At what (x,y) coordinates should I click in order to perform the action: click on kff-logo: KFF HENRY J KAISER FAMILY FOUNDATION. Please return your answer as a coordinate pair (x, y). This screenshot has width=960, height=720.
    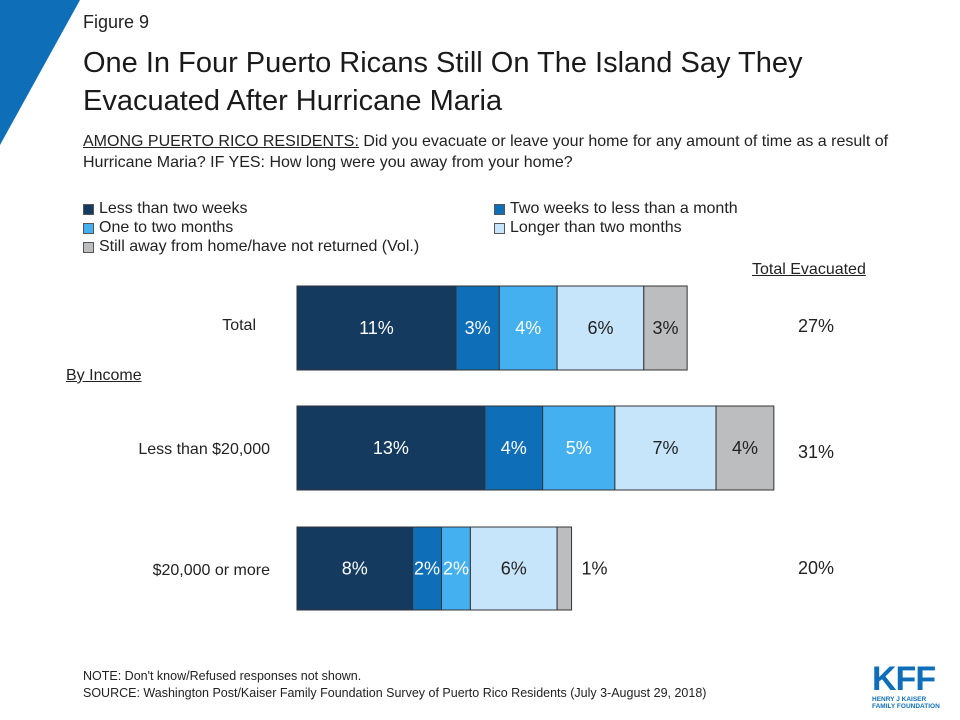
    Looking at the image, I should click on (911, 686).